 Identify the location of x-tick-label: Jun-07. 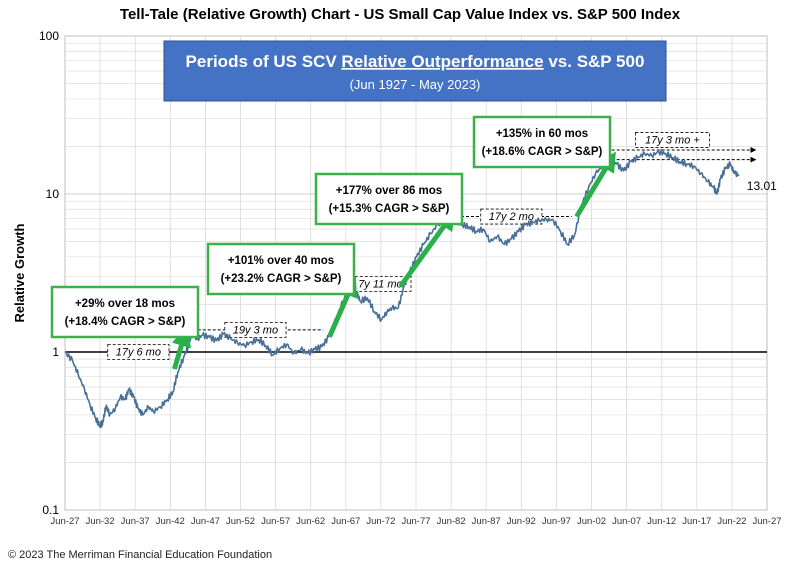
(626, 521).